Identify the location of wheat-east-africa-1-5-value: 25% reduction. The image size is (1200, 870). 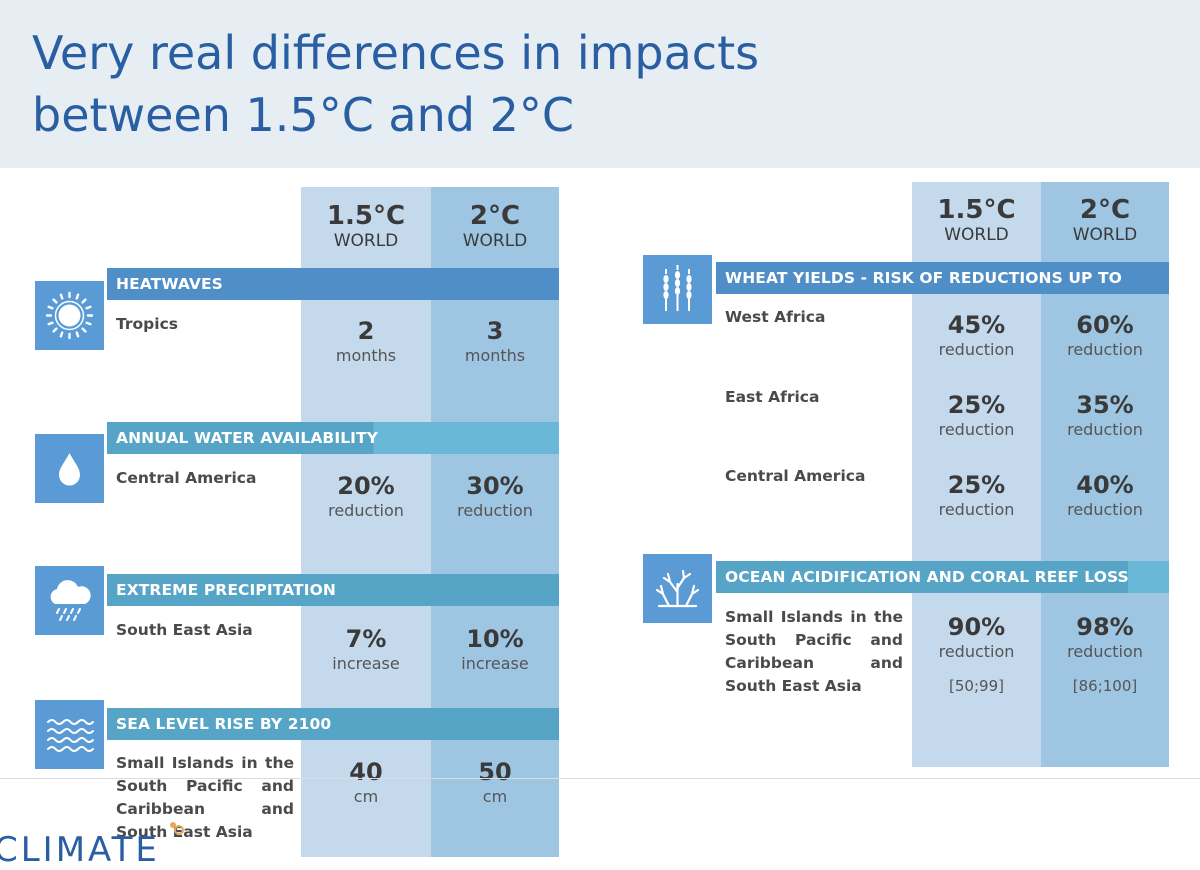
(976, 415).